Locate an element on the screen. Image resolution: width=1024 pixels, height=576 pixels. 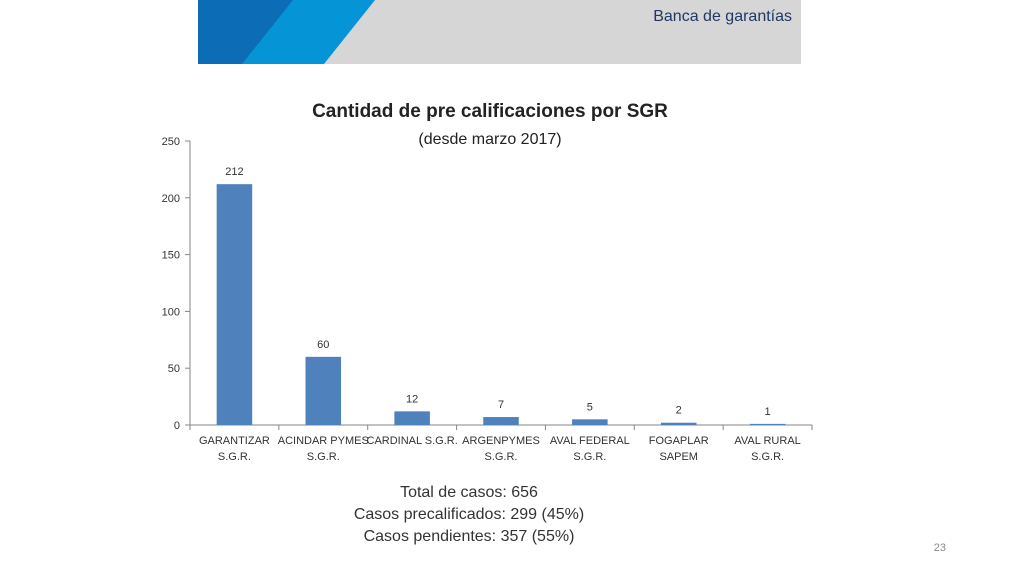
y-tick-label: 200 is located at coordinates (171, 199).